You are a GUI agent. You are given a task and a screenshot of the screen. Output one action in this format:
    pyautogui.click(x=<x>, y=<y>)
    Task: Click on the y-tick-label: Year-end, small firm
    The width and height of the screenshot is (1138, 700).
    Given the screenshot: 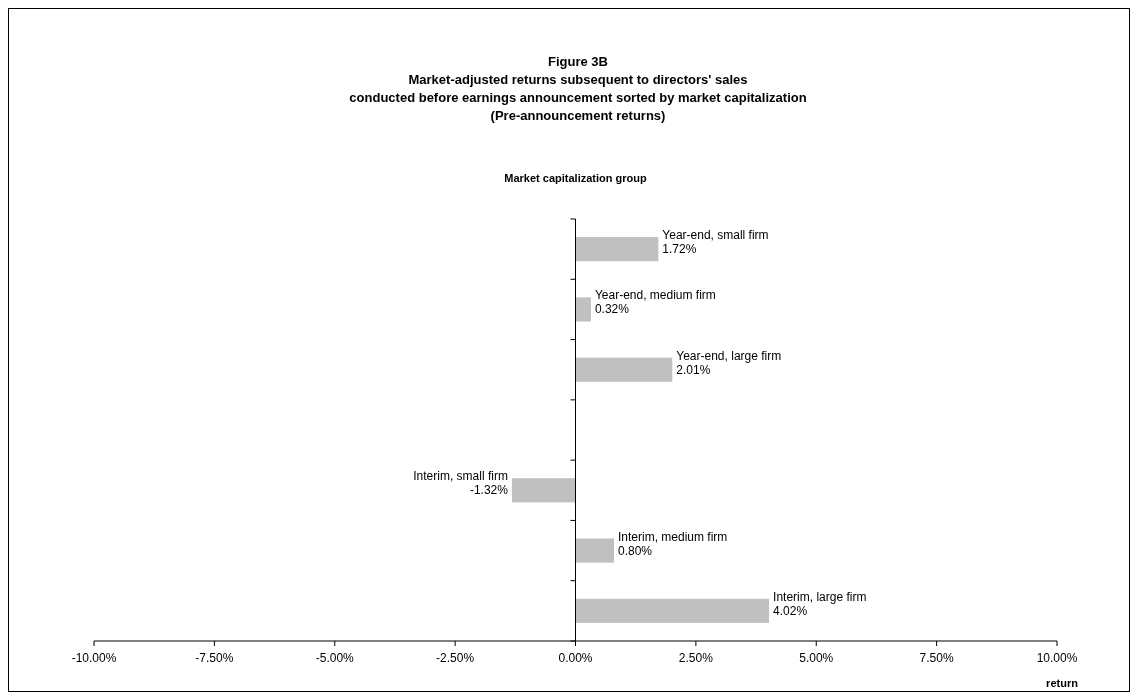 What is the action you would take?
    pyautogui.click(x=715, y=235)
    